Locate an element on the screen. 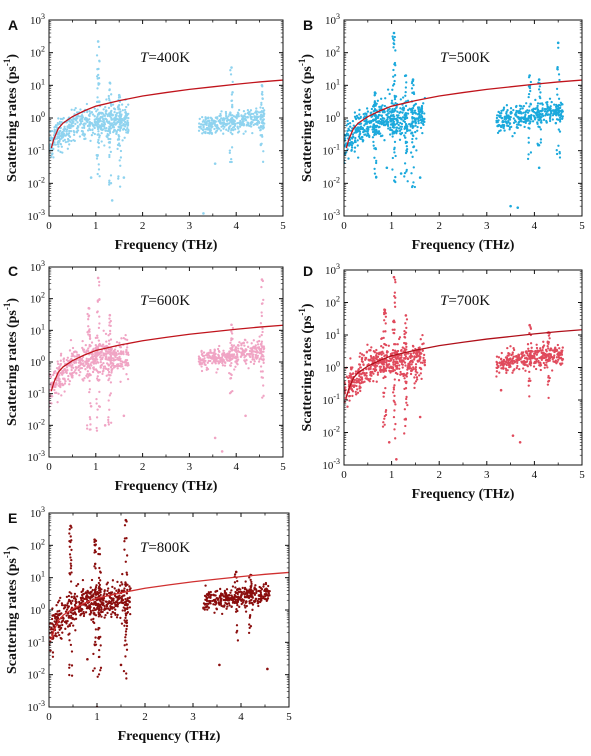 This screenshot has width=591, height=756. x-tick-label: 4 is located at coordinates (236, 226).